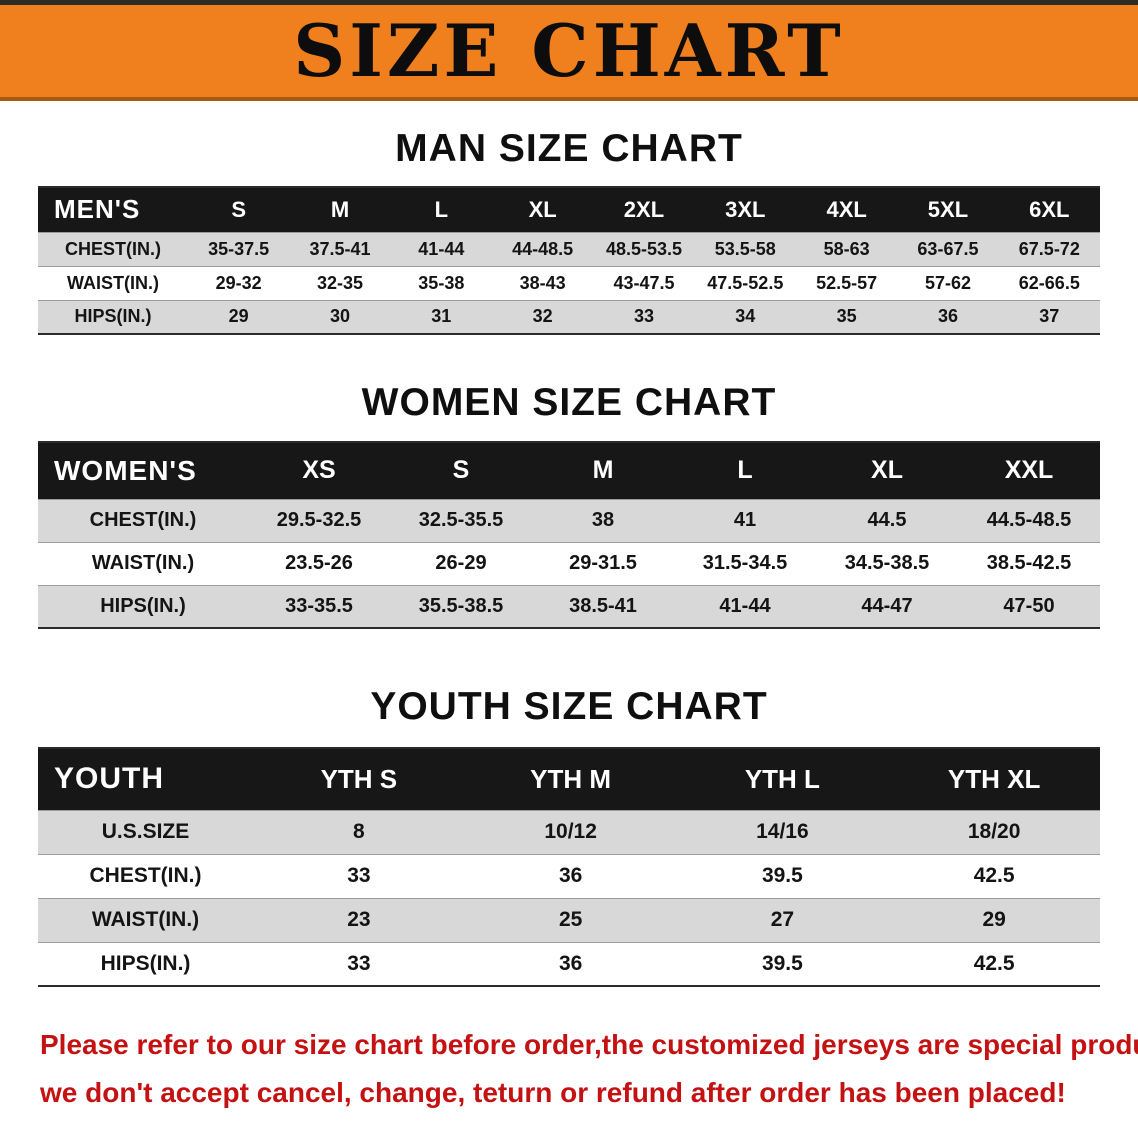 This screenshot has height=1132, width=1138. I want to click on size-value: 37, so click(1049, 317).